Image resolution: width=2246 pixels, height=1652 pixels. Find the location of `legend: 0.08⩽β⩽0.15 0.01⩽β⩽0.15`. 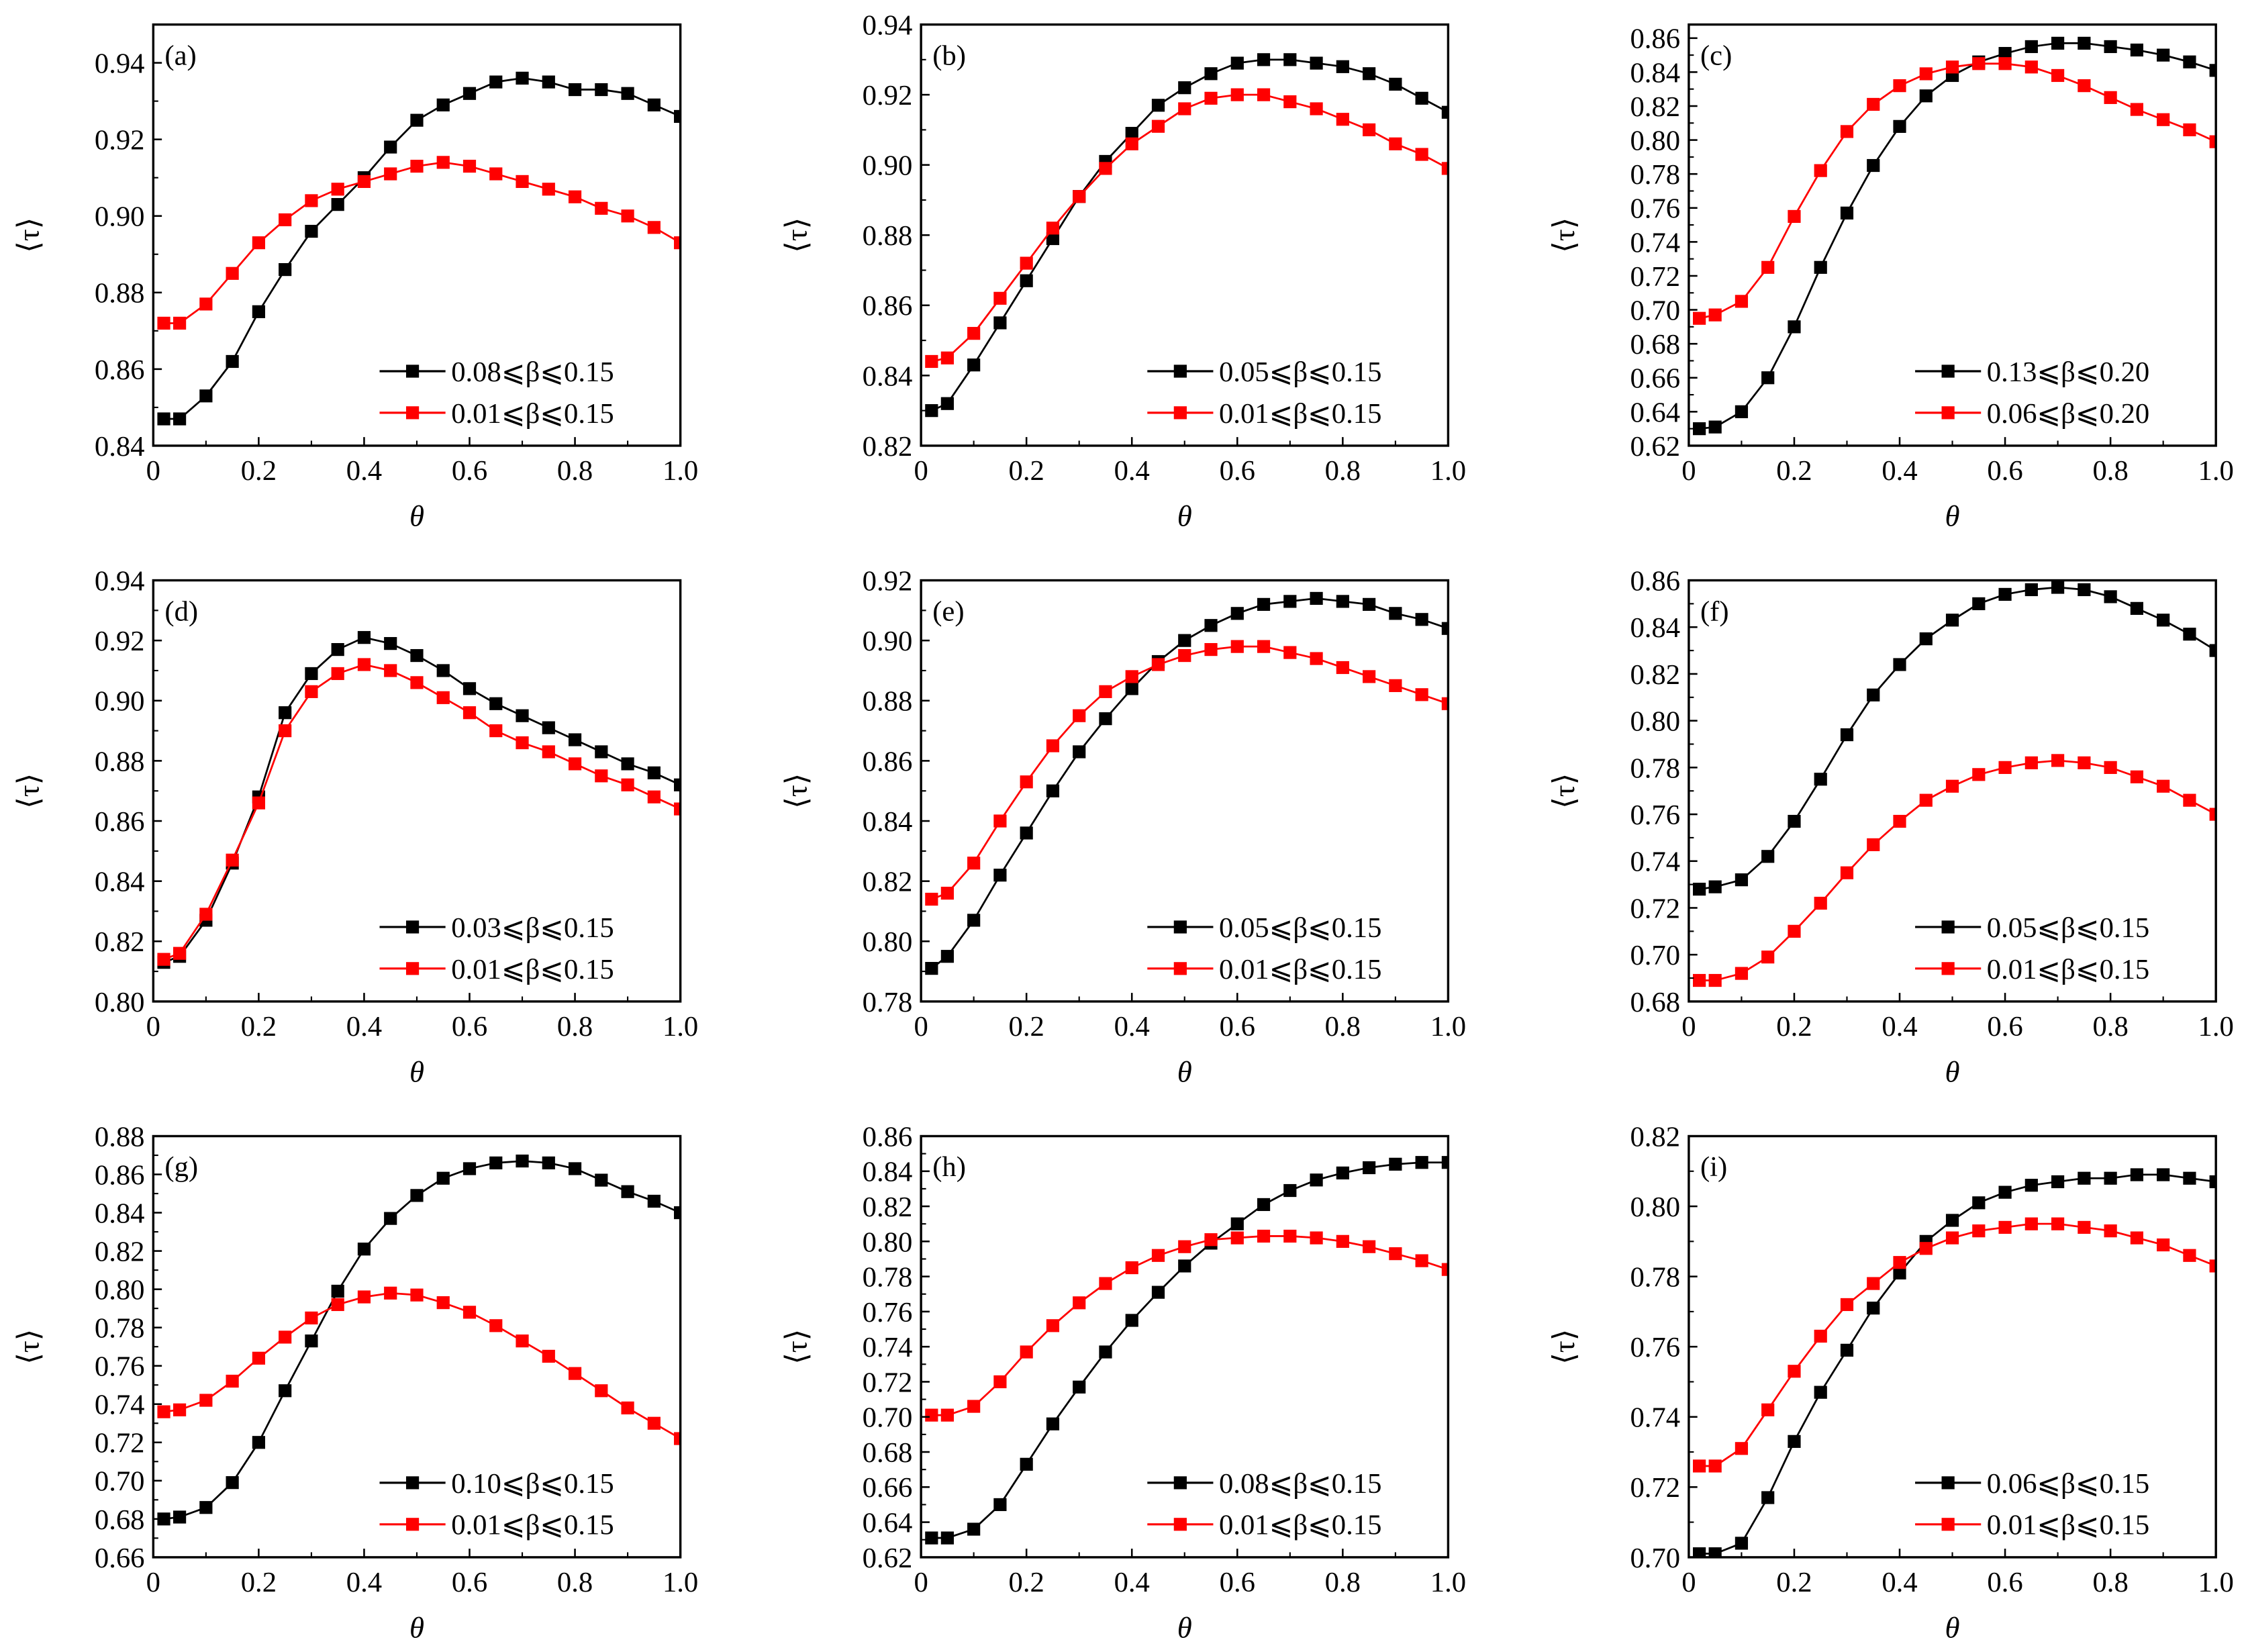

legend: 0.08⩽β⩽0.15 0.01⩽β⩽0.15 is located at coordinates (496, 393).